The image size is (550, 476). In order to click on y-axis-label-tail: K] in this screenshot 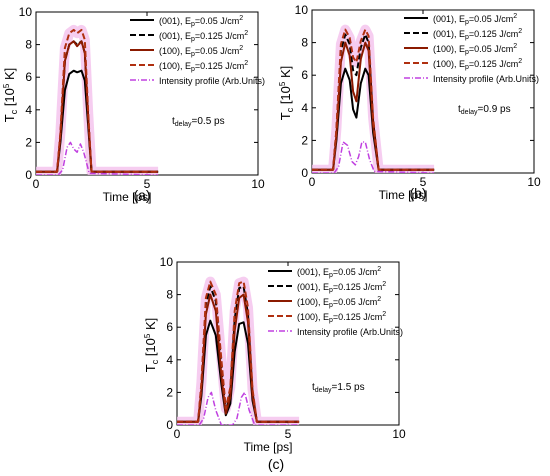, I will do `click(9, 76)`.